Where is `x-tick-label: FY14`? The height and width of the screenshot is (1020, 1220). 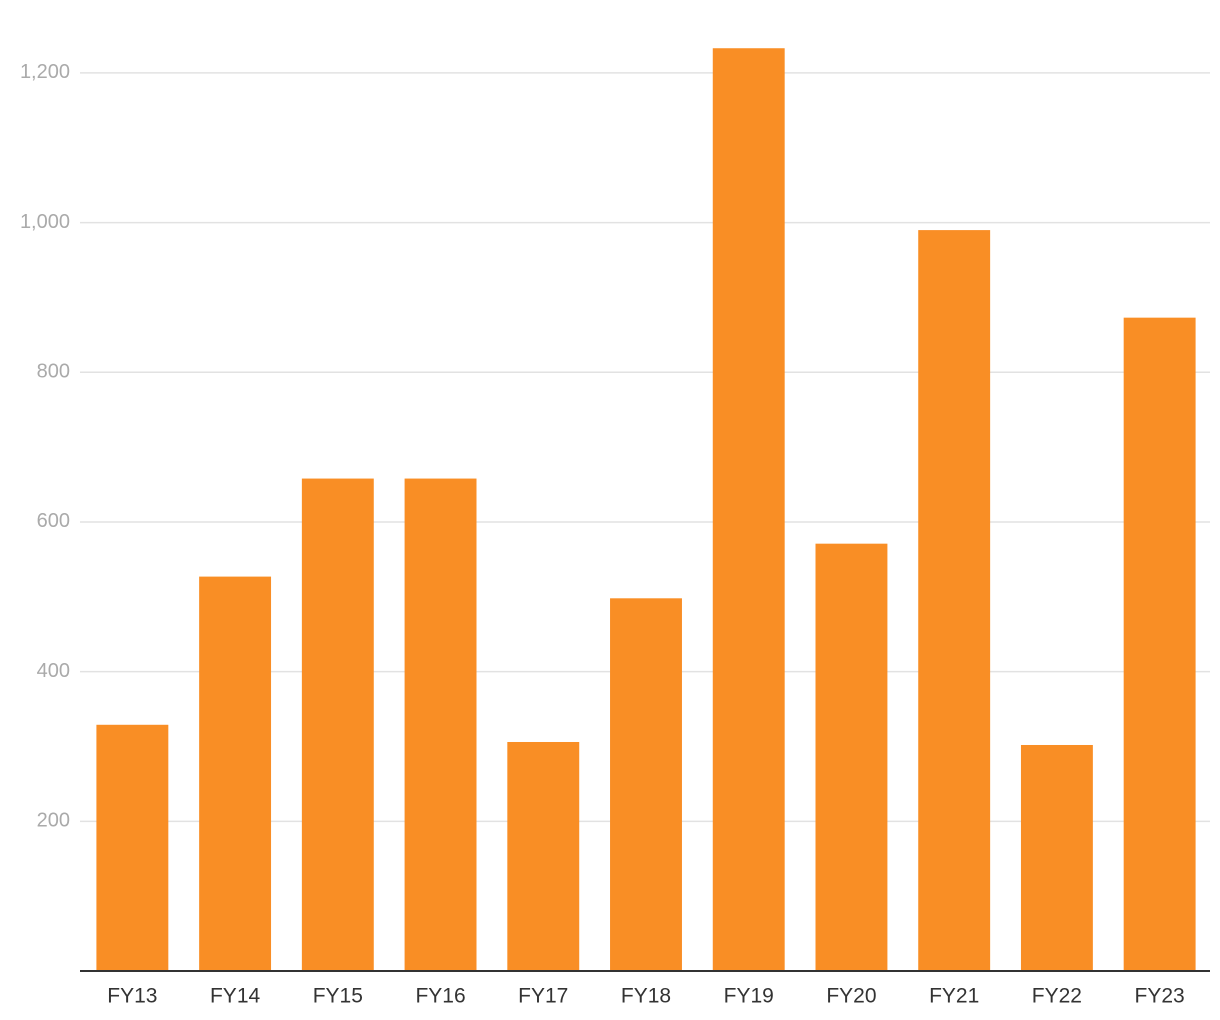 x-tick-label: FY14 is located at coordinates (235, 996).